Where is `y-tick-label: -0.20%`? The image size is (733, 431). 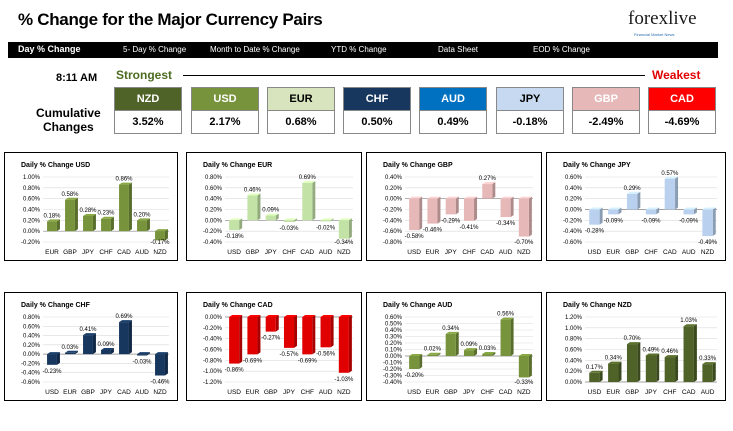 y-tick-label: -0.20% is located at coordinates (393, 211).